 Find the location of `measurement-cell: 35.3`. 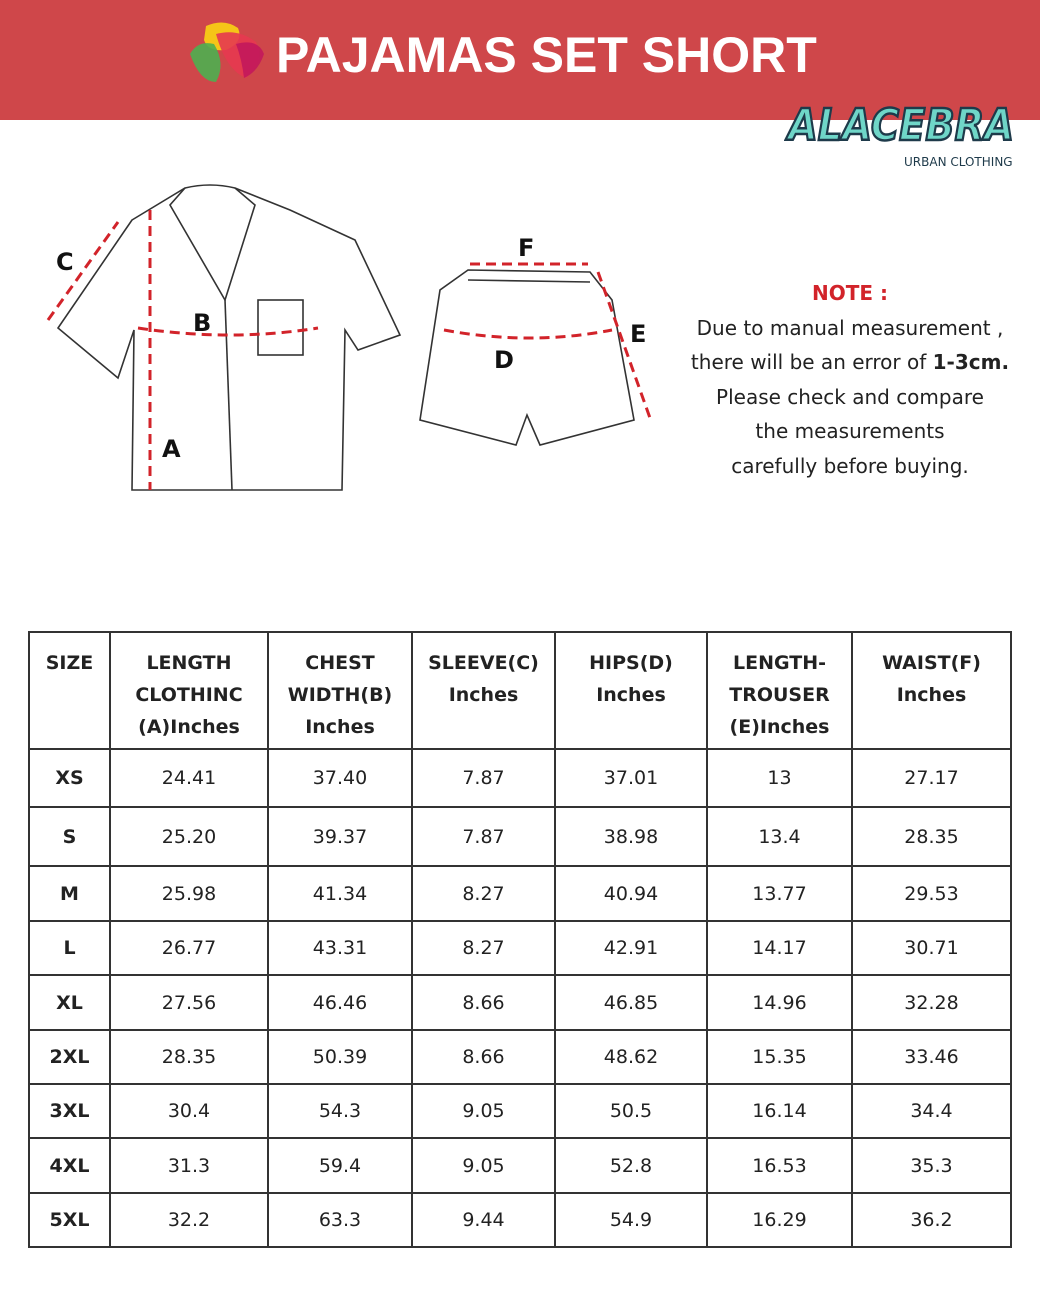

measurement-cell: 35.3 is located at coordinates (931, 1165).